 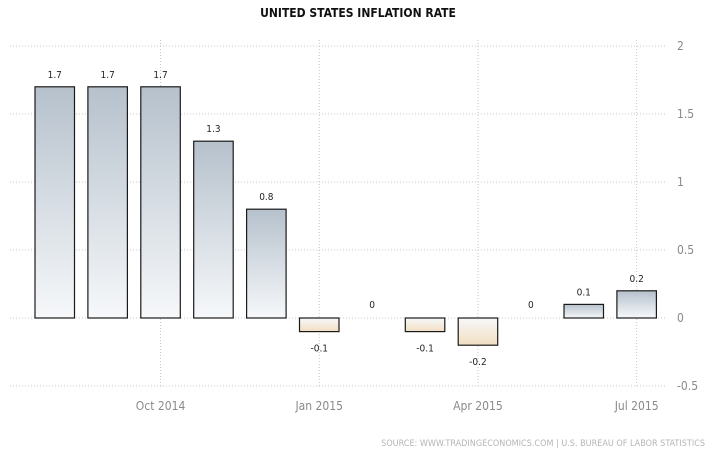 What do you see at coordinates (680, 318) in the screenshot?
I see `y-tick-label: 0` at bounding box center [680, 318].